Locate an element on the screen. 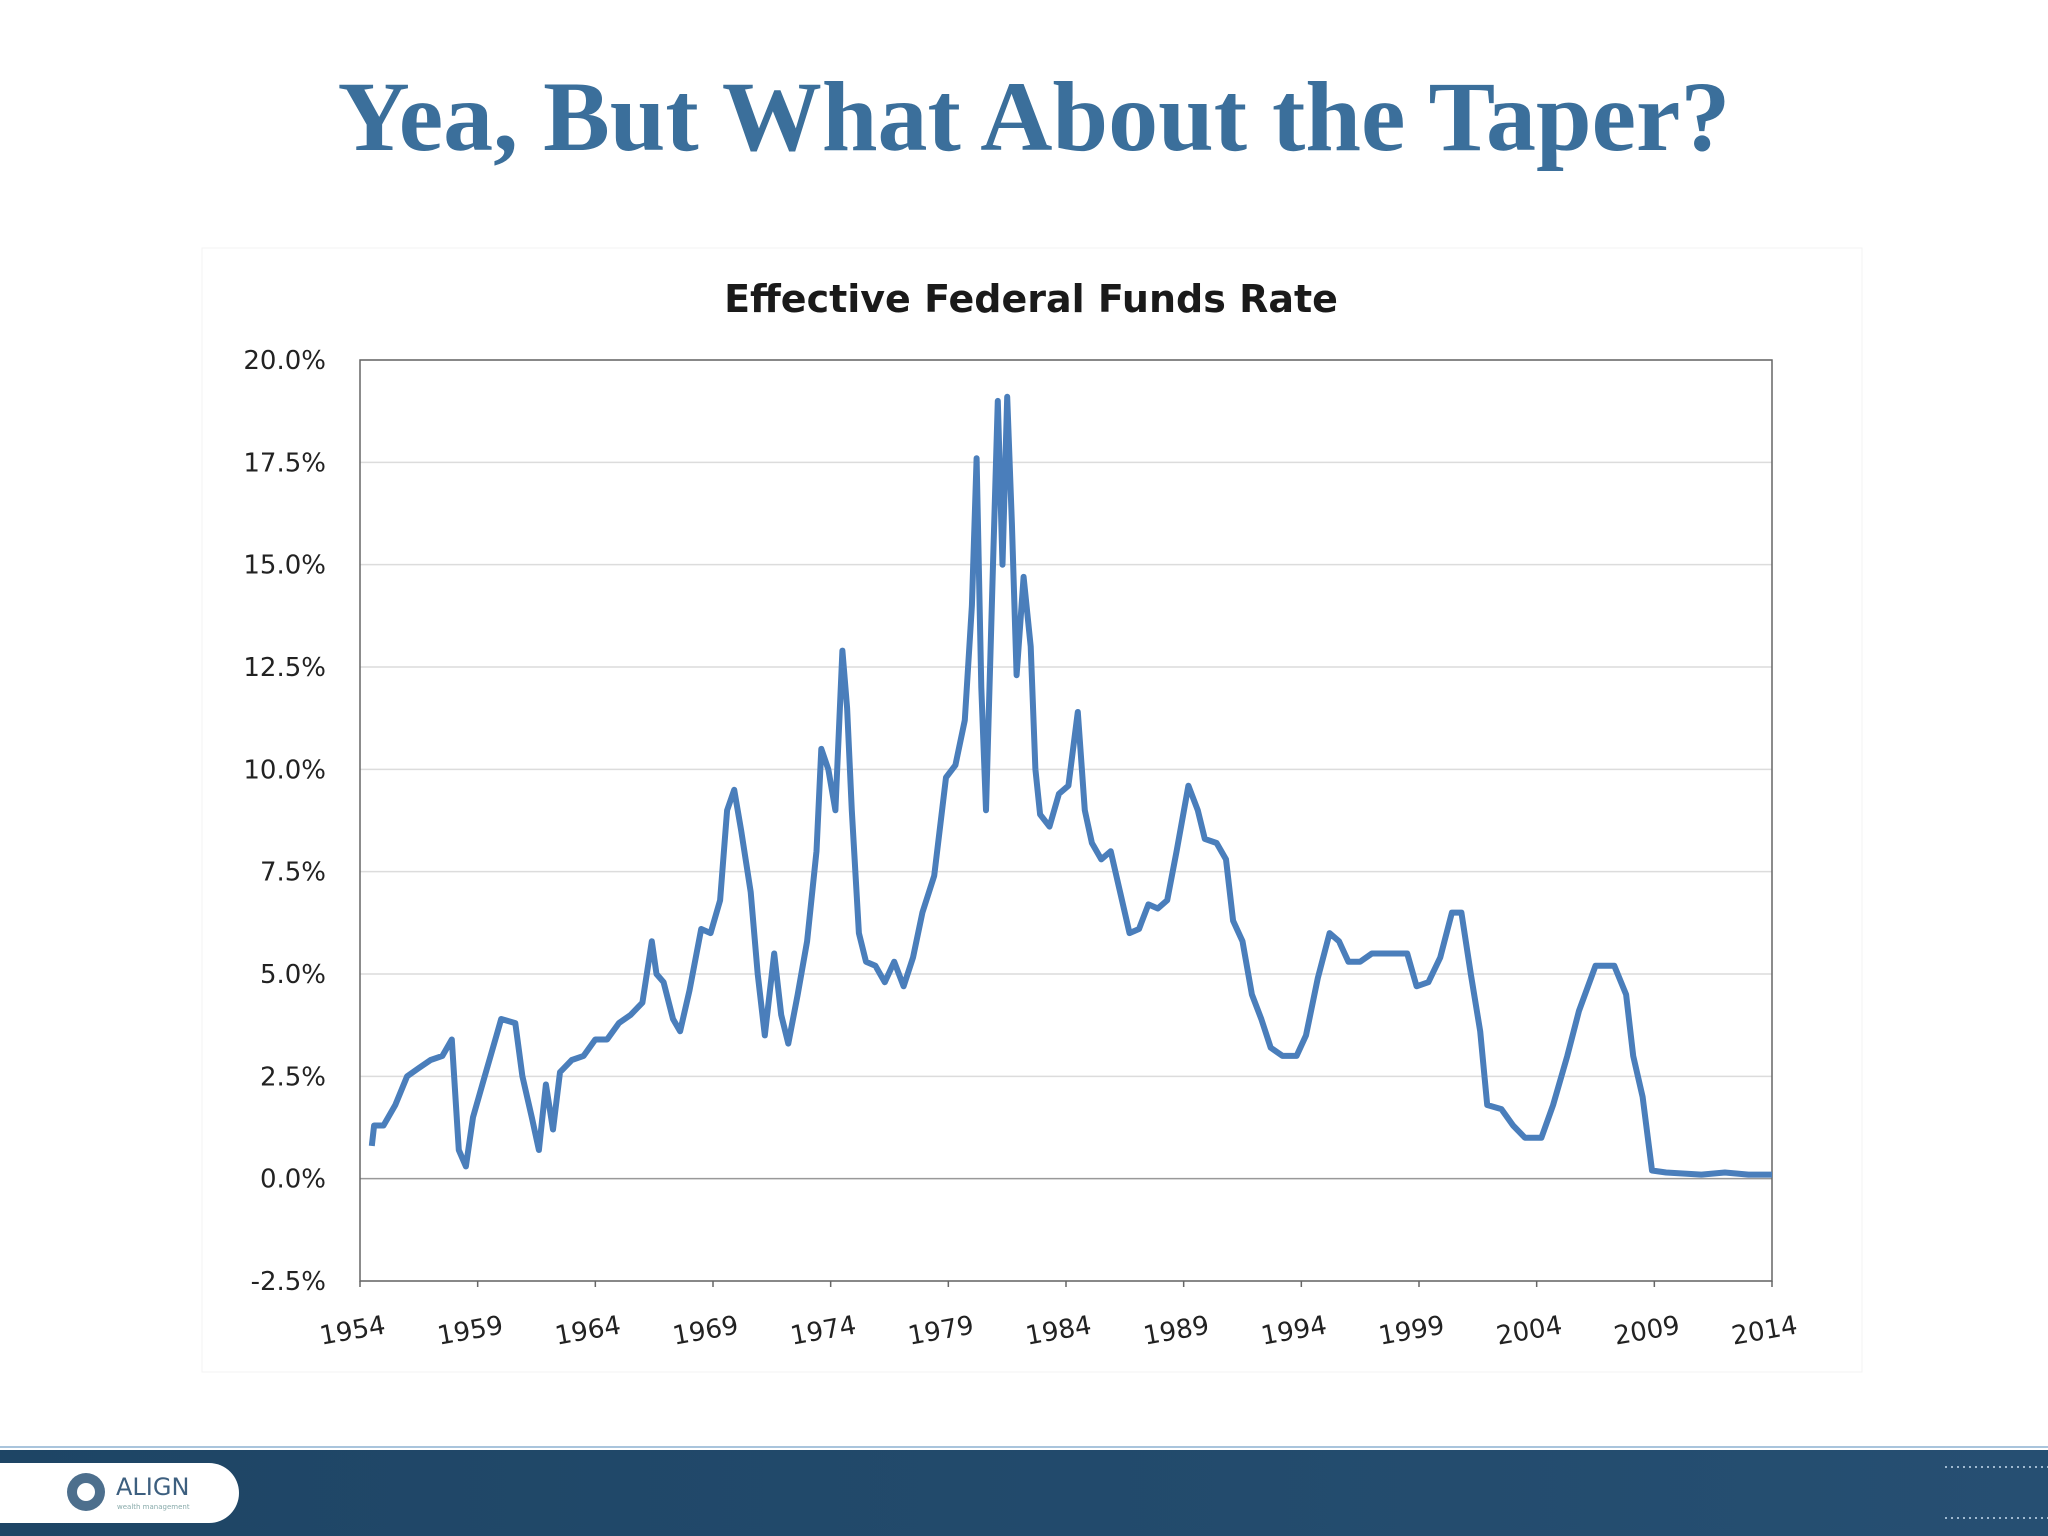  logo-tagline: wealth management is located at coordinates (153, 1507).